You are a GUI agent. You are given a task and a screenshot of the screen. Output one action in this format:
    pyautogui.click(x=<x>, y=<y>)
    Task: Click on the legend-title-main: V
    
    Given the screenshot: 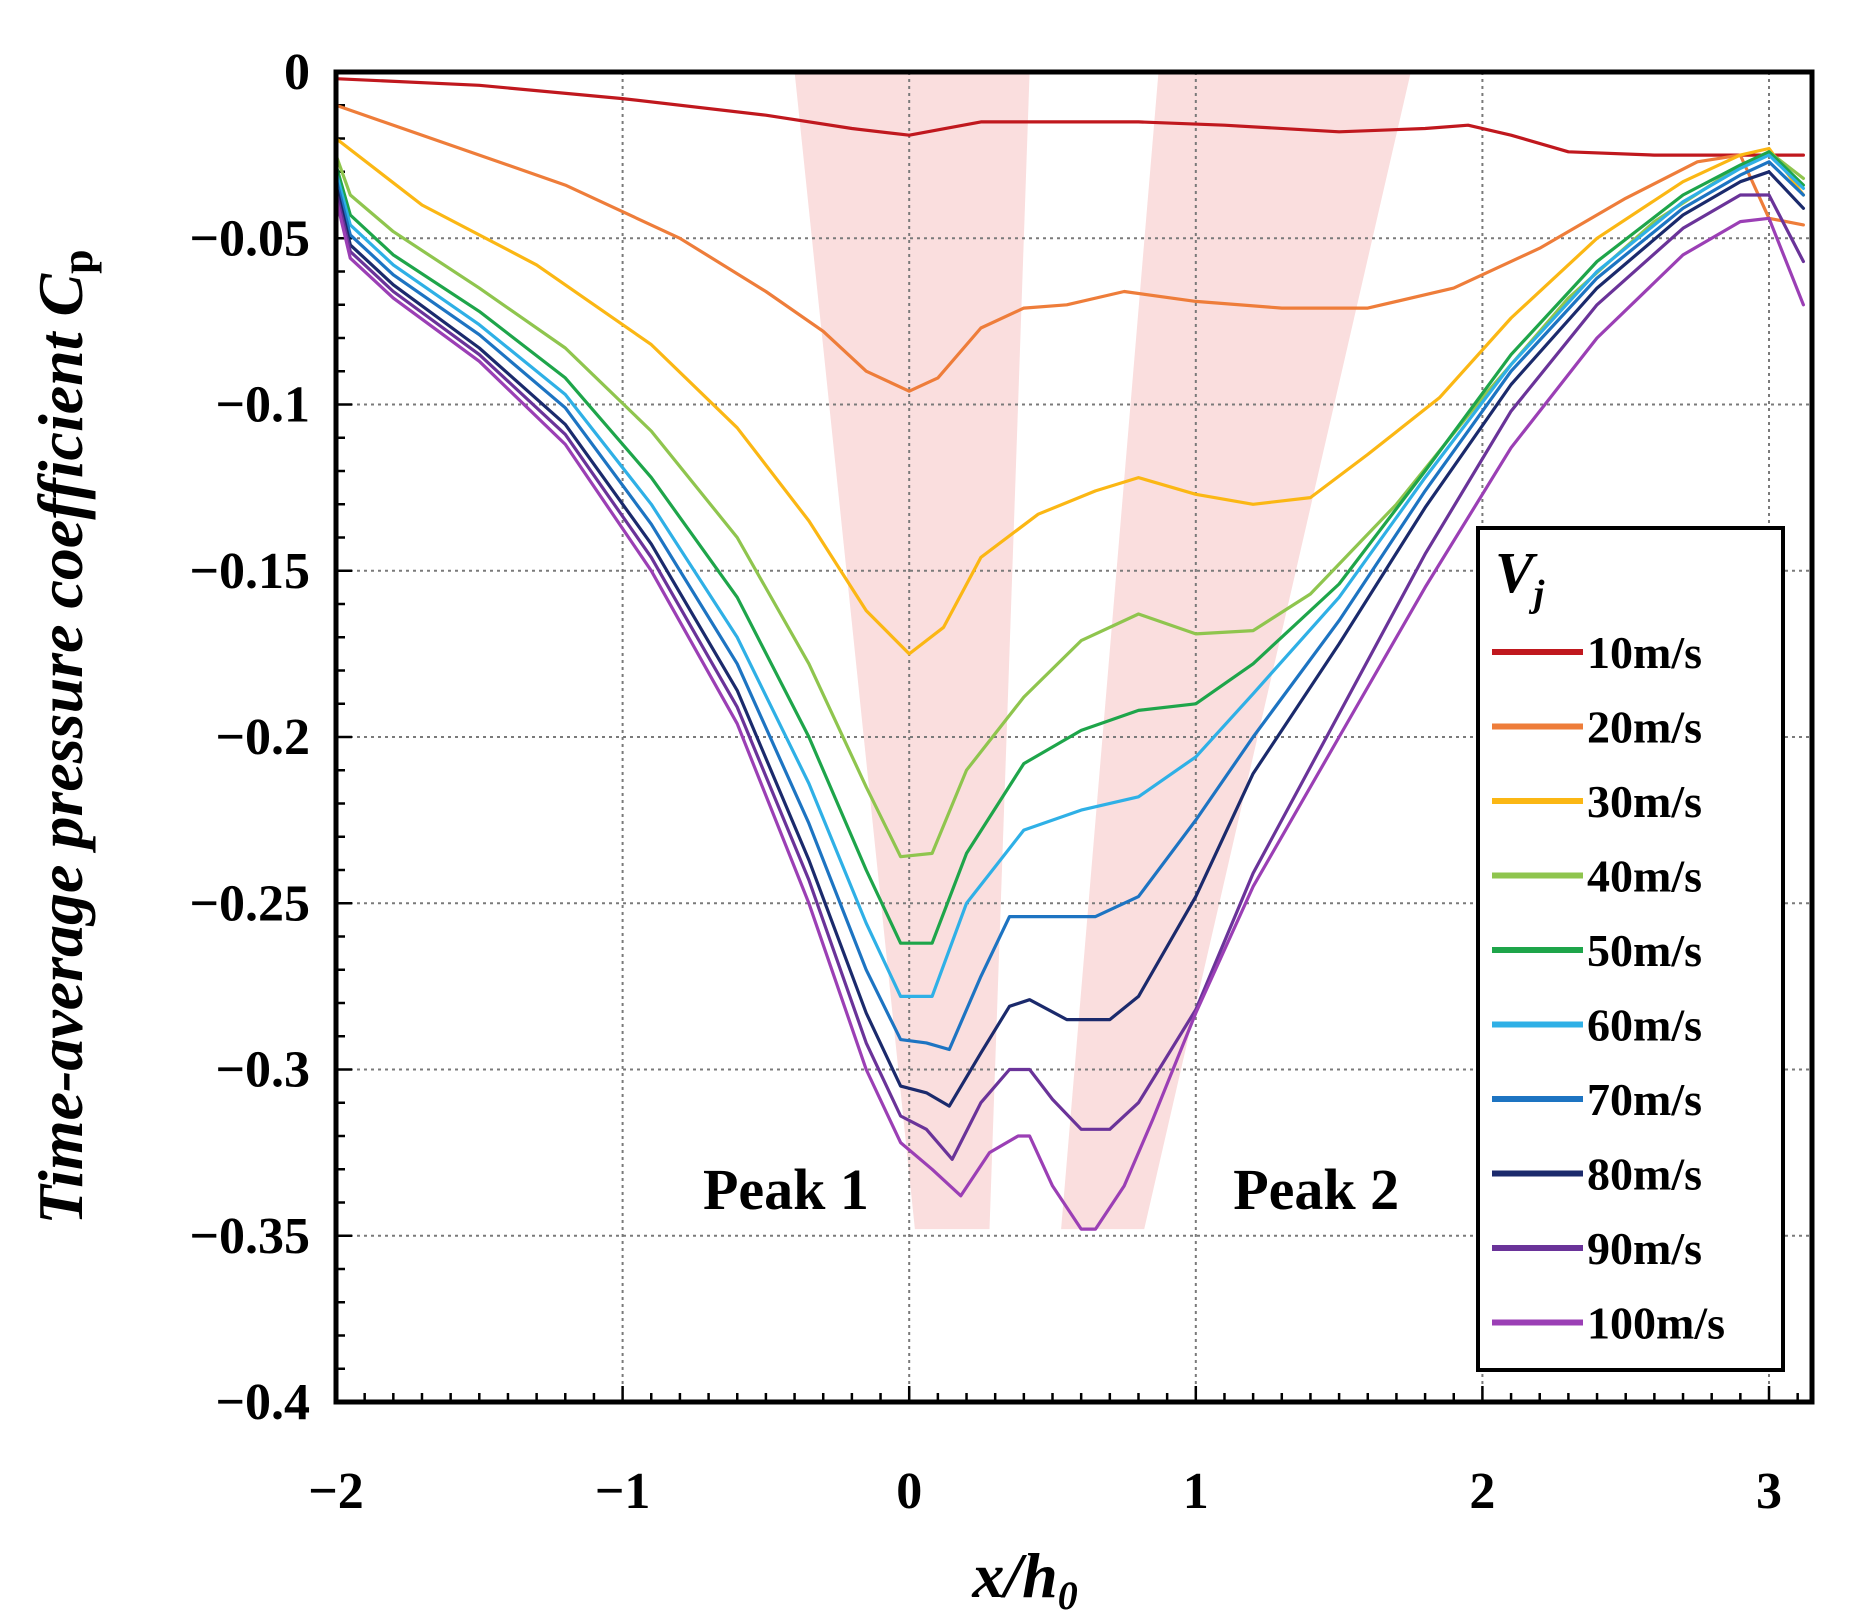 What is the action you would take?
    pyautogui.click(x=1516, y=572)
    